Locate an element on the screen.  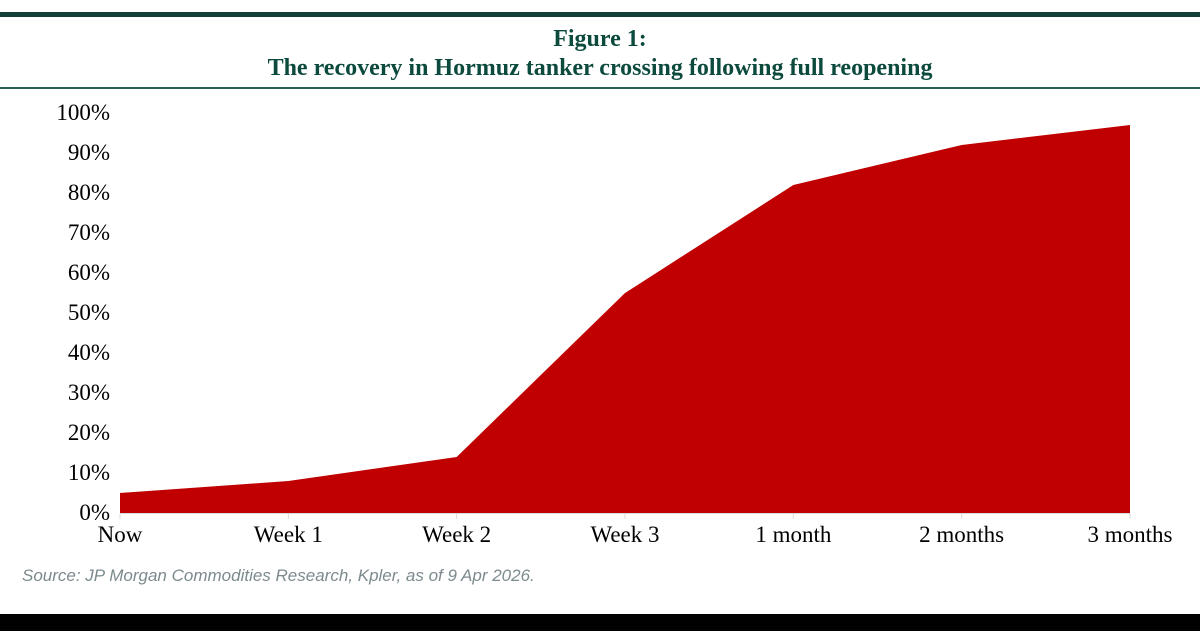
y-tick-label: 50% is located at coordinates (88, 312).